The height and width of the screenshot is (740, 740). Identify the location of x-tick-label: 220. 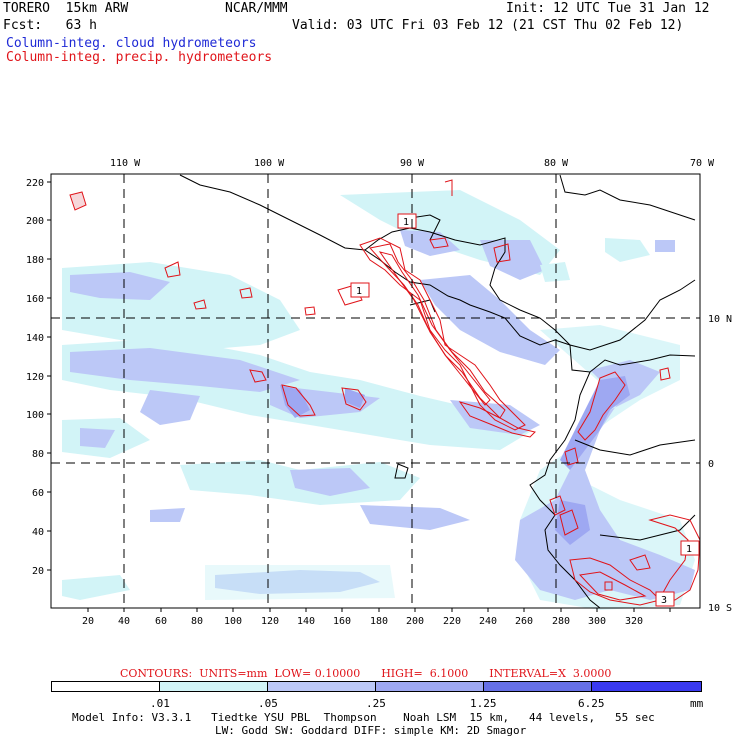
(452, 621).